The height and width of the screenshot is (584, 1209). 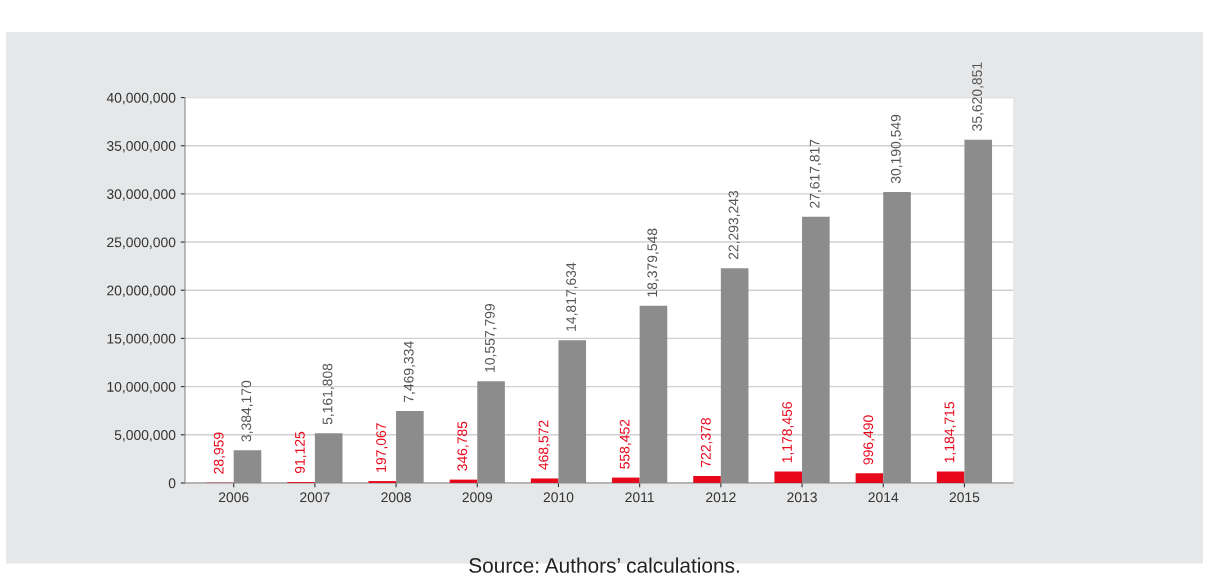 What do you see at coordinates (328, 394) in the screenshot?
I see `data-label: 5,161,808` at bounding box center [328, 394].